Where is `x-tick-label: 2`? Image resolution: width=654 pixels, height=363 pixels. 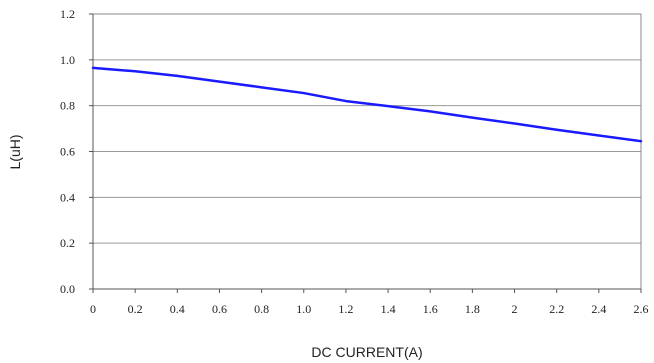 x-tick-label: 2 is located at coordinates (515, 309).